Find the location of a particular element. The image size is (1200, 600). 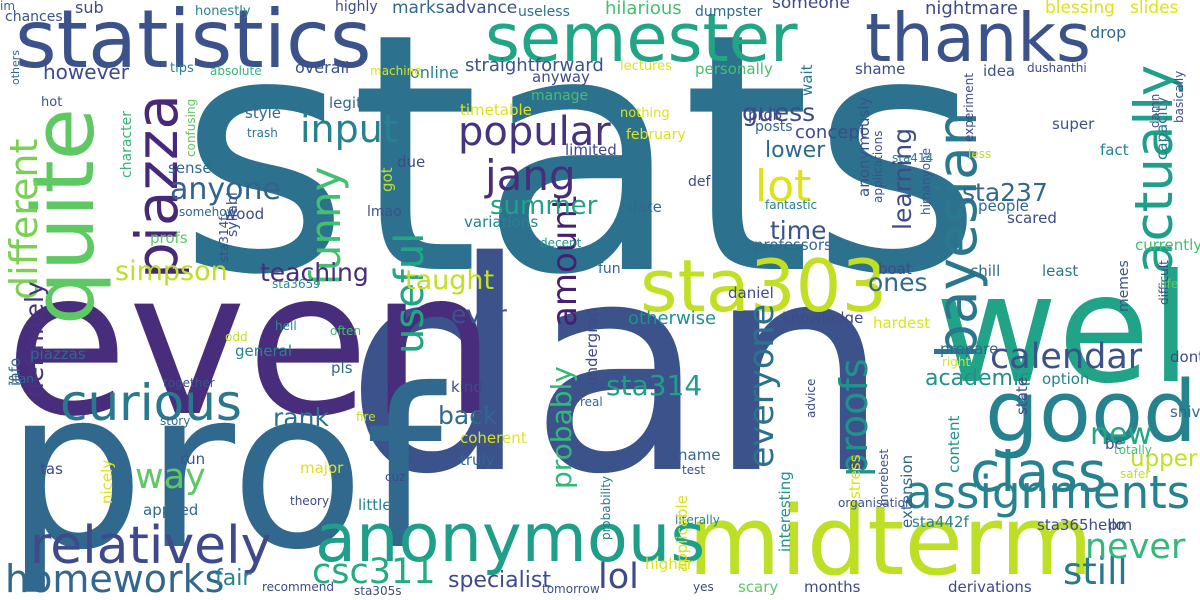

word-4: midterm is located at coordinates (890, 542).